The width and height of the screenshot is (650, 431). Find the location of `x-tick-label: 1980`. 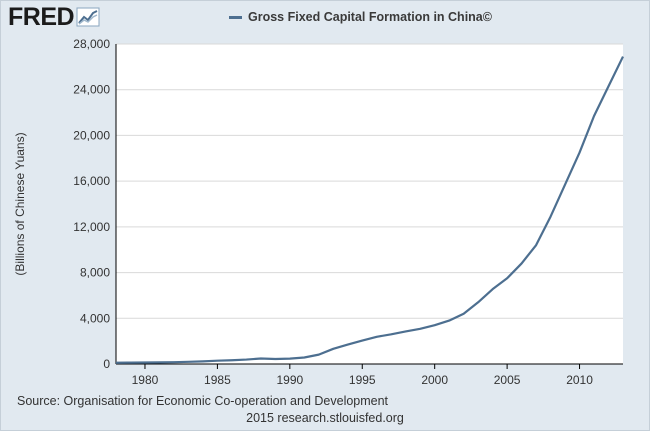

x-tick-label: 1980 is located at coordinates (145, 380).